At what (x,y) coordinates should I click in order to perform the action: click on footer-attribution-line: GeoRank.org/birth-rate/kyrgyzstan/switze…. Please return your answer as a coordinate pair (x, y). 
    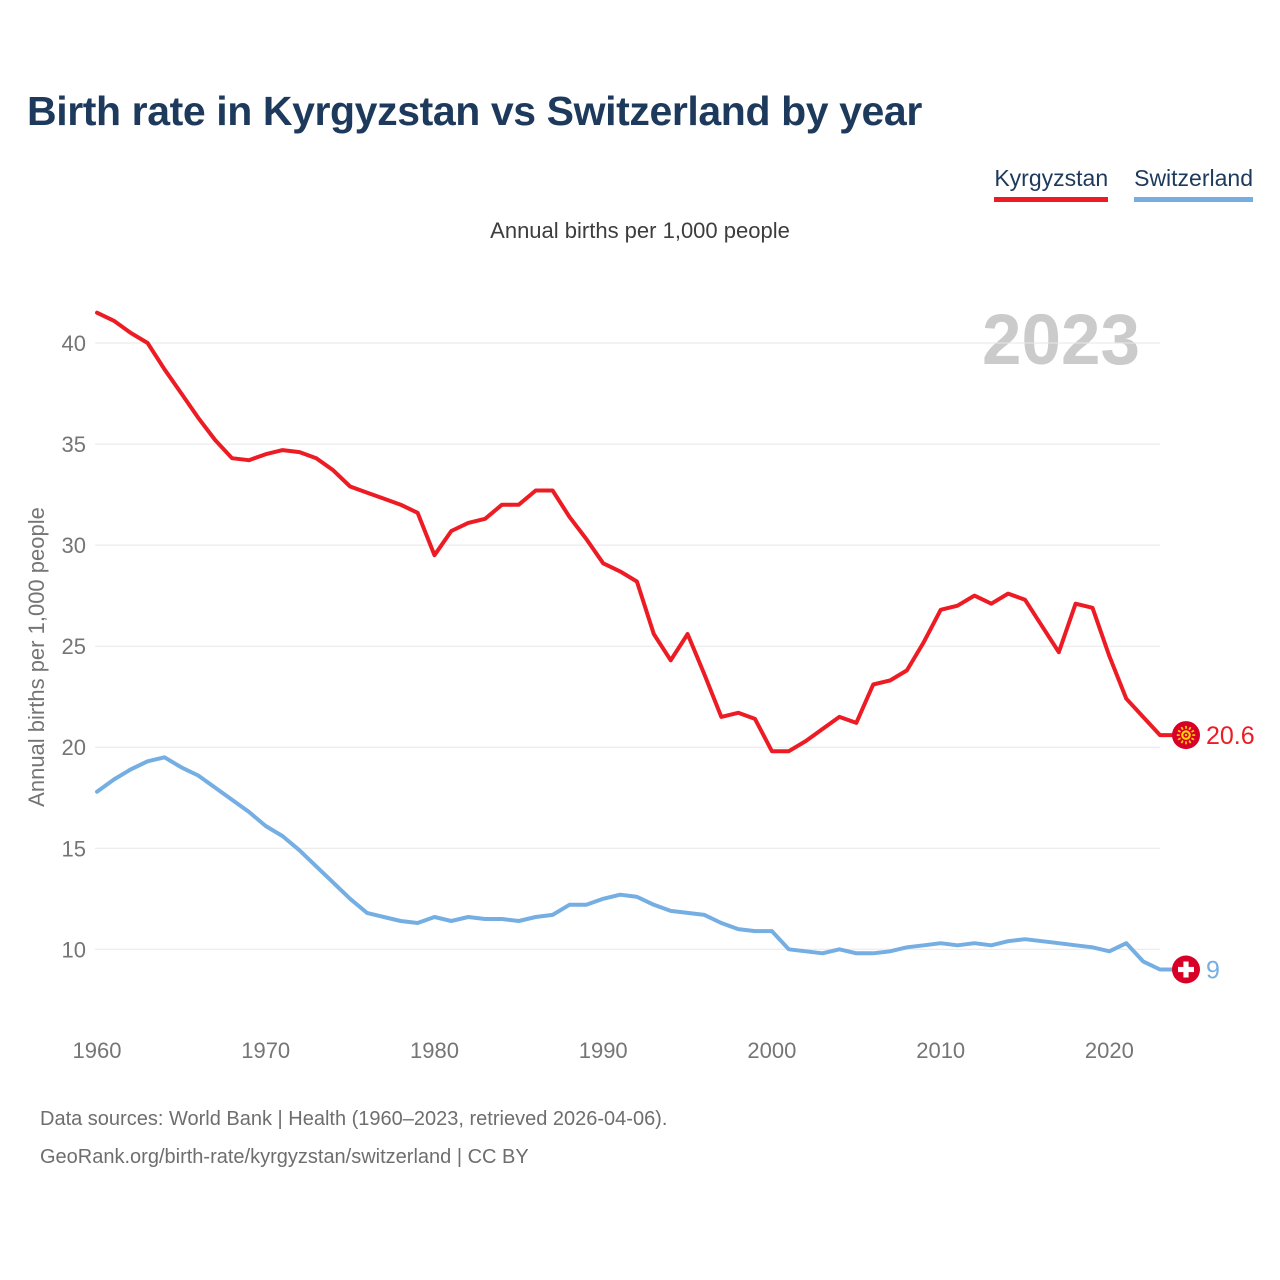
    Looking at the image, I should click on (284, 1157).